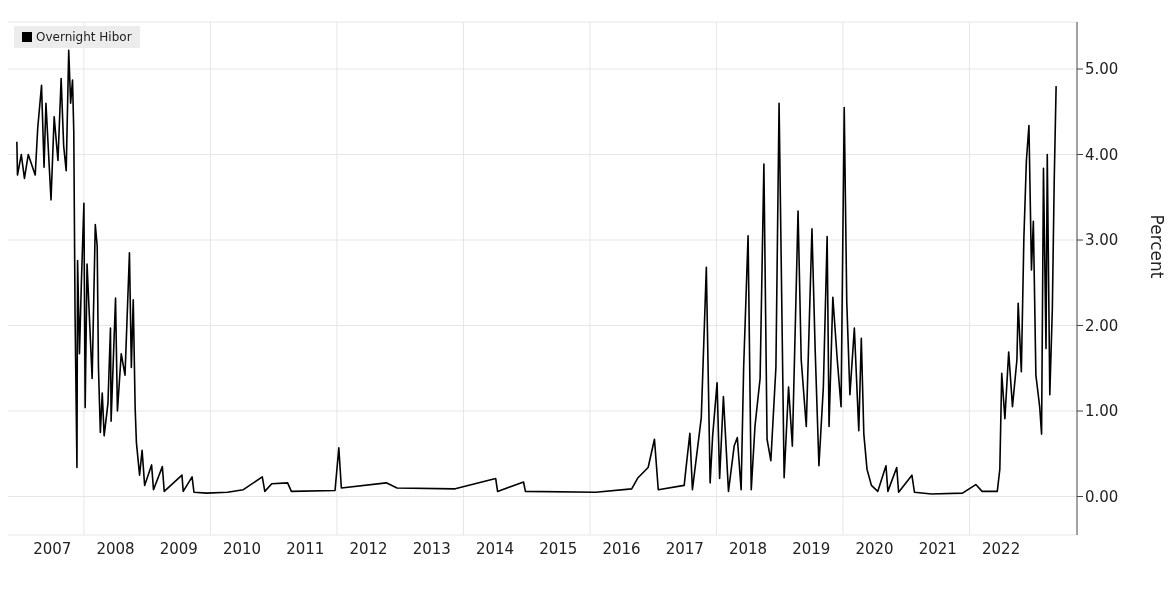 The image size is (1175, 613). I want to click on legend-label: Overnight Hibor, so click(84, 37).